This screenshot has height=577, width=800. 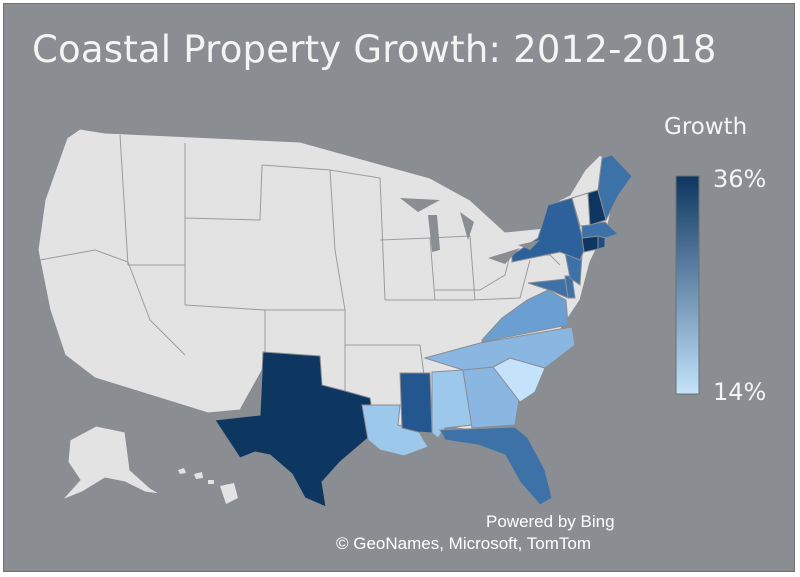 What do you see at coordinates (463, 543) in the screenshot?
I see `attribution-copyright: © GeoNames, Microsoft, TomTom` at bounding box center [463, 543].